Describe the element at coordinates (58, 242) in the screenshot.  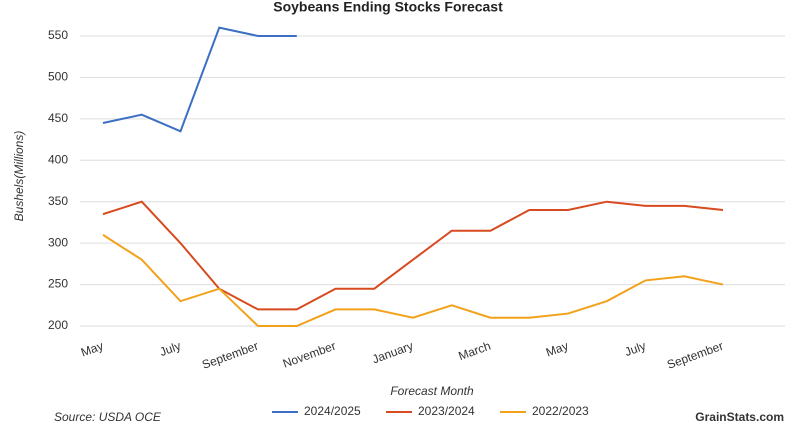
I see `y-tick-label: 300` at that location.